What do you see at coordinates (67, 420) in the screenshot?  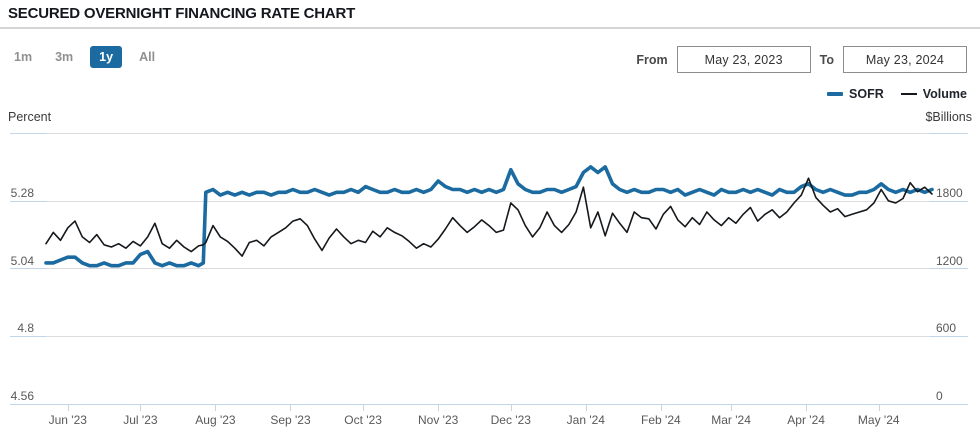 I see `x-axis-label: Jun '23` at bounding box center [67, 420].